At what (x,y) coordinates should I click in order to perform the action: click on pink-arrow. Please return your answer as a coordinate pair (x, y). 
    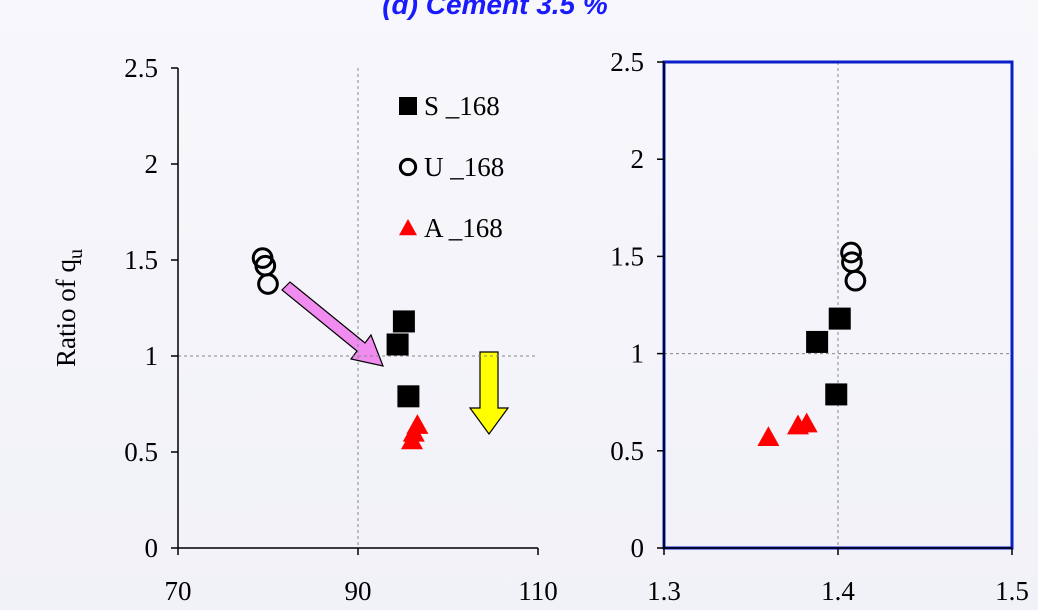
    Looking at the image, I should click on (332, 324).